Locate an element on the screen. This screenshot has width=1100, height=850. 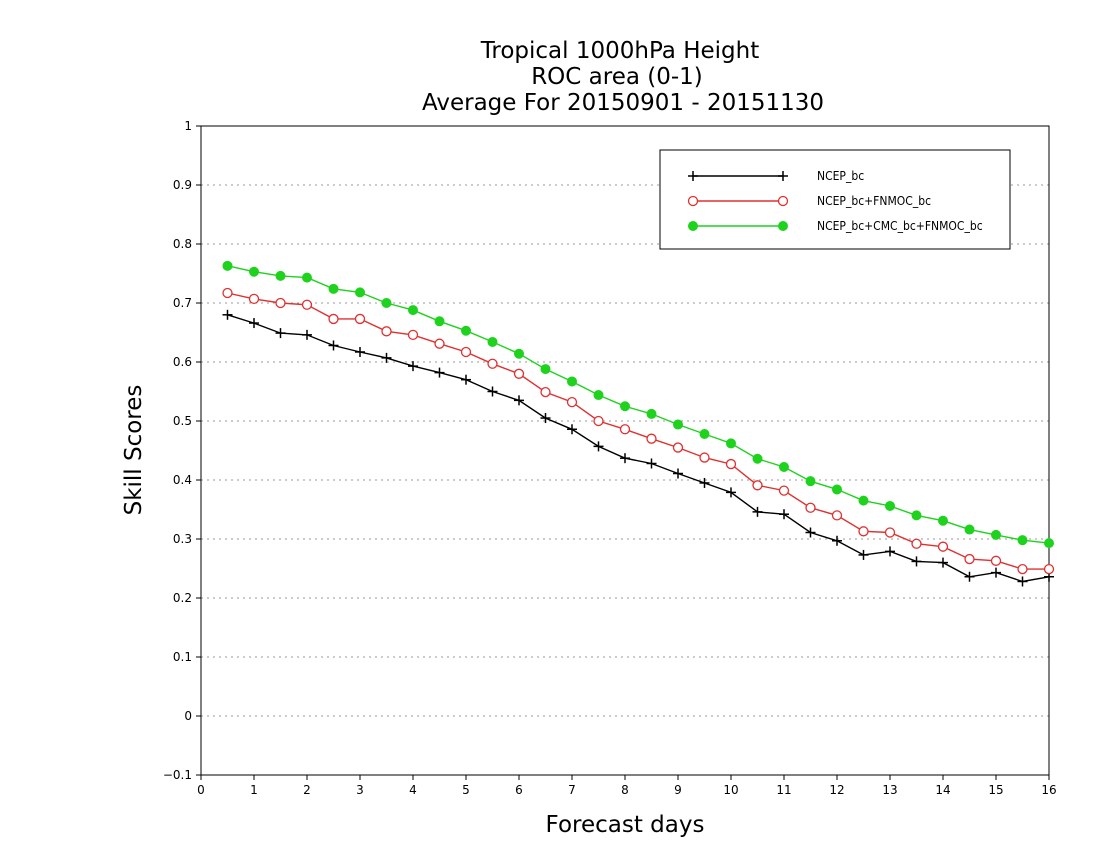
y-axis-label: Skill Scores is located at coordinates (134, 450).